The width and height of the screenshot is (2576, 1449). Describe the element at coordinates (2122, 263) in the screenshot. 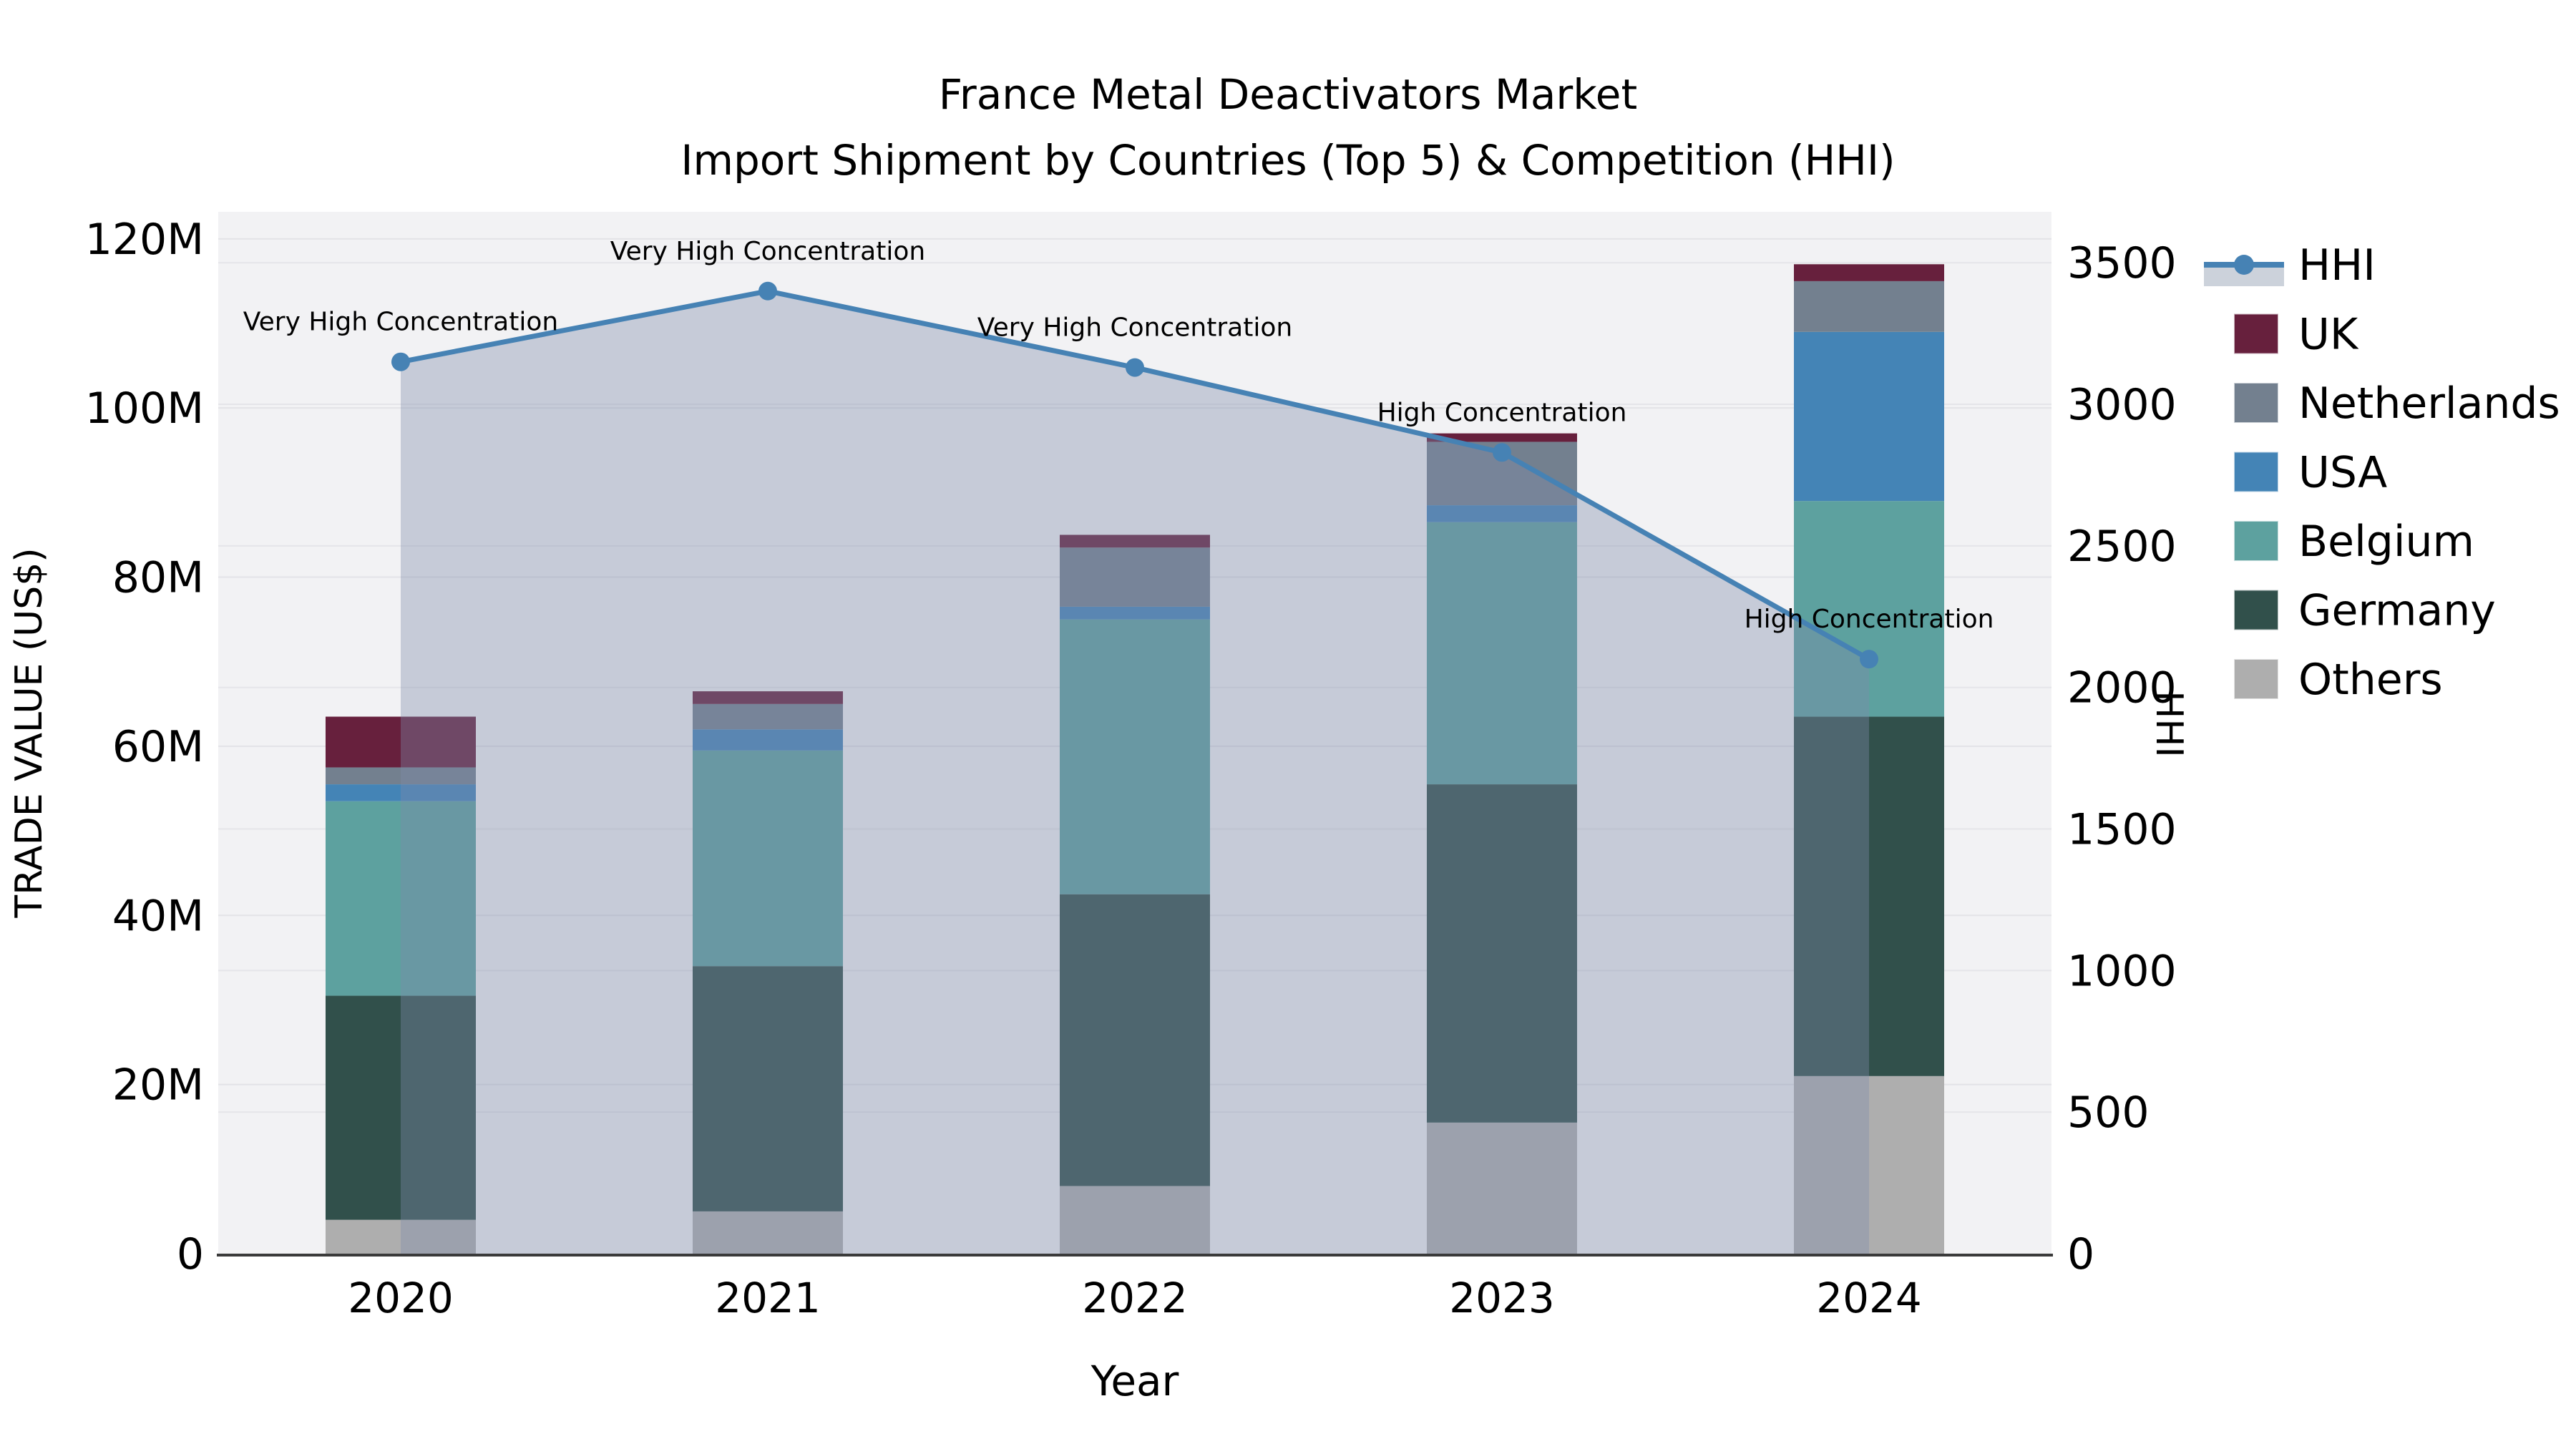

I see `y-right-tick-3500: 3500` at that location.